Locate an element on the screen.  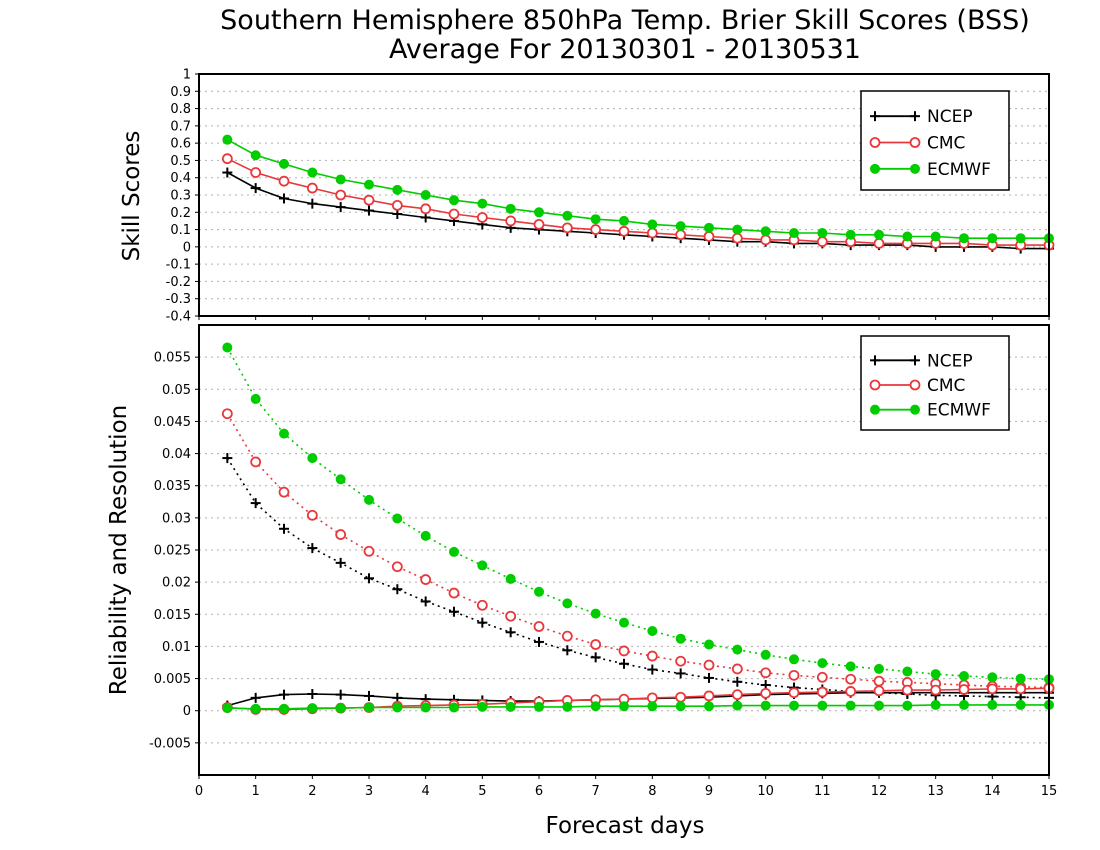
relres-ytick-label-5: 0.02 is located at coordinates (176, 583).